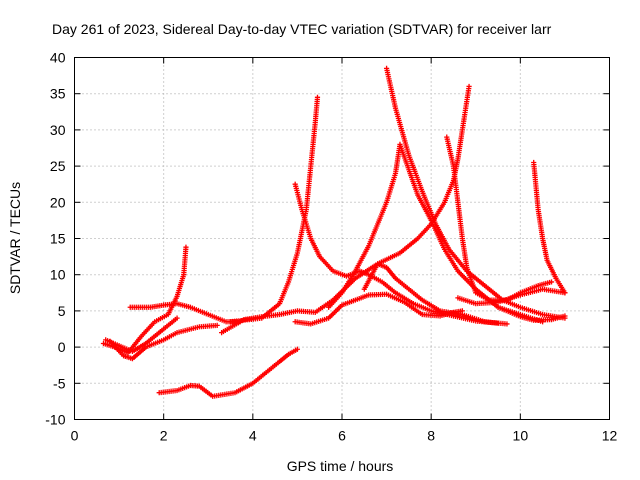 The height and width of the screenshot is (480, 640). I want to click on x-tick-label: 2, so click(164, 436).